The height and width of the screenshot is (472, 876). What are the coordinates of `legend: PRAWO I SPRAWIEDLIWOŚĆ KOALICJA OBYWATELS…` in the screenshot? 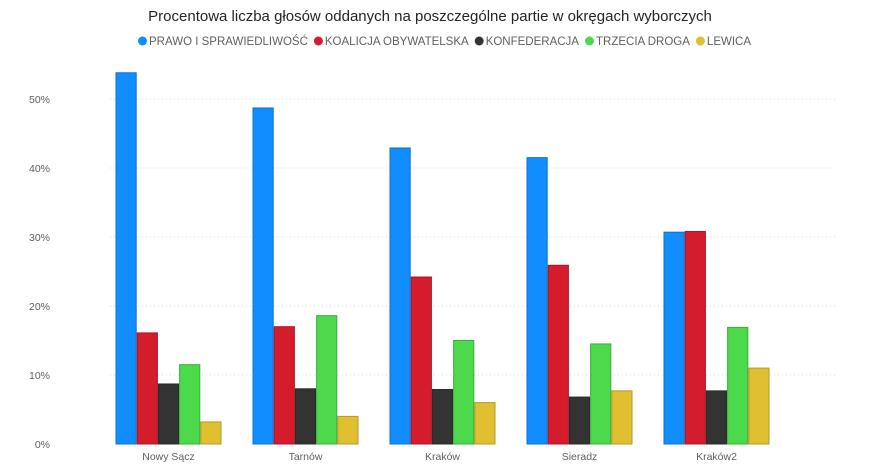 It's located at (444, 41).